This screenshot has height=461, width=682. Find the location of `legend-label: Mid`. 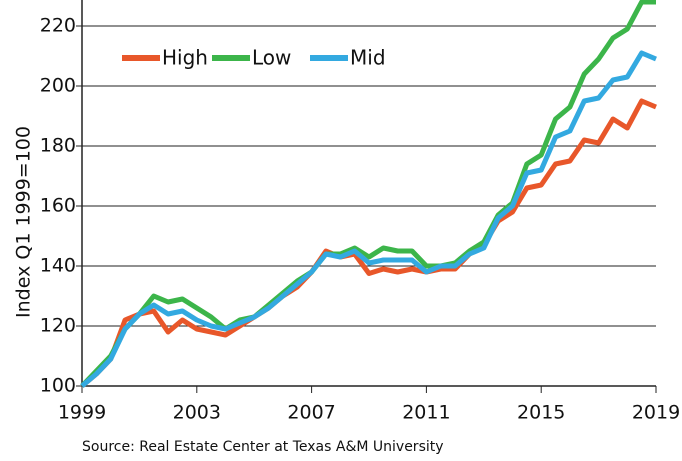

legend-label: Mid is located at coordinates (368, 58).